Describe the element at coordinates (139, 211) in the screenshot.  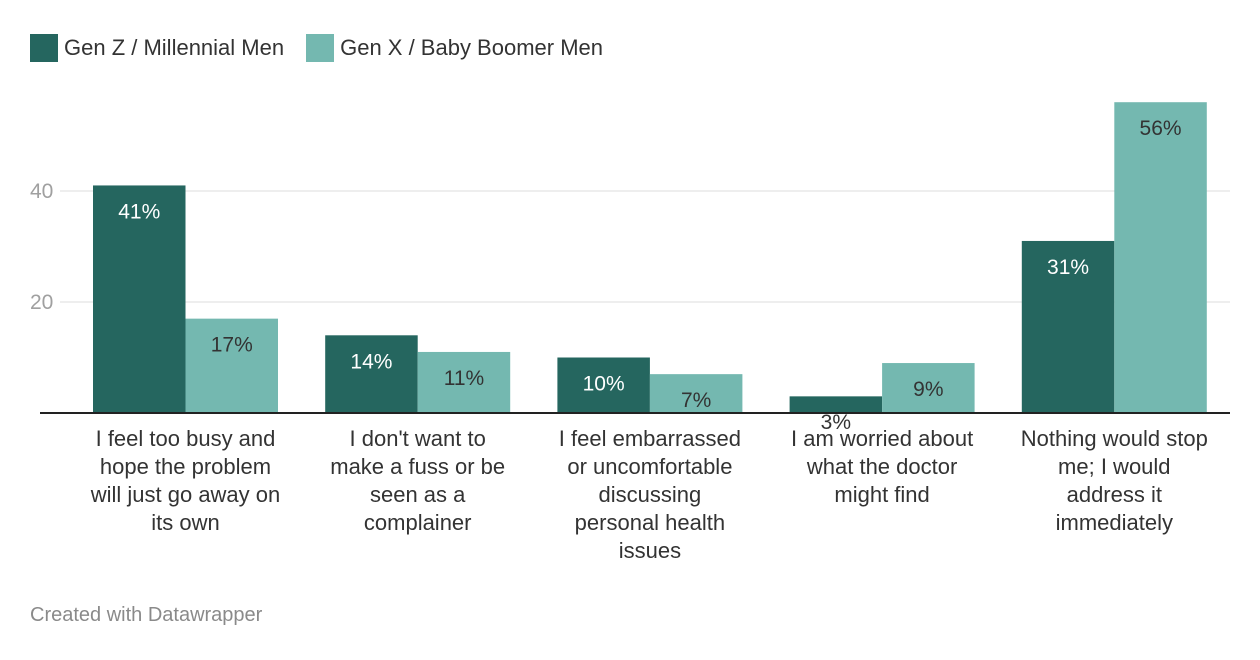
I see `bar-value-label: 41%` at that location.